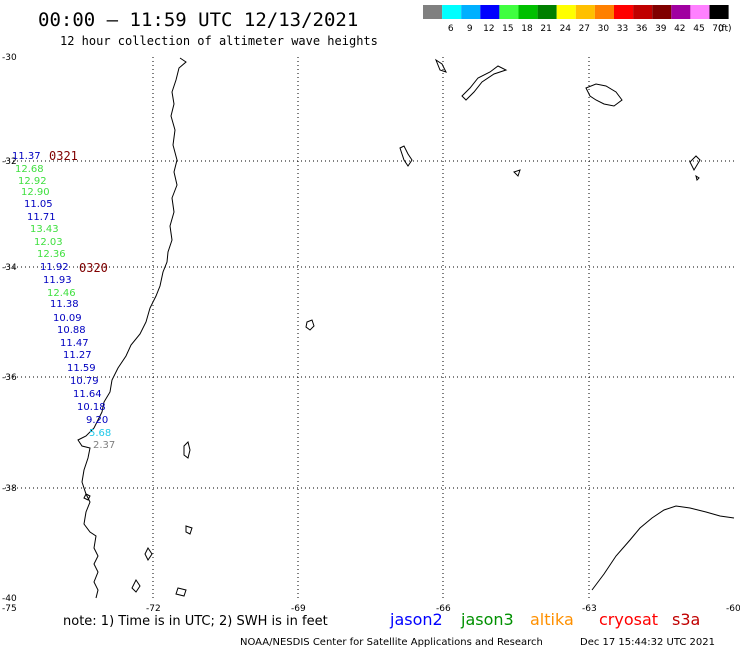 The image size is (740, 650). Describe the element at coordinates (470, 29) in the screenshot. I see `legend-label: 9` at that location.